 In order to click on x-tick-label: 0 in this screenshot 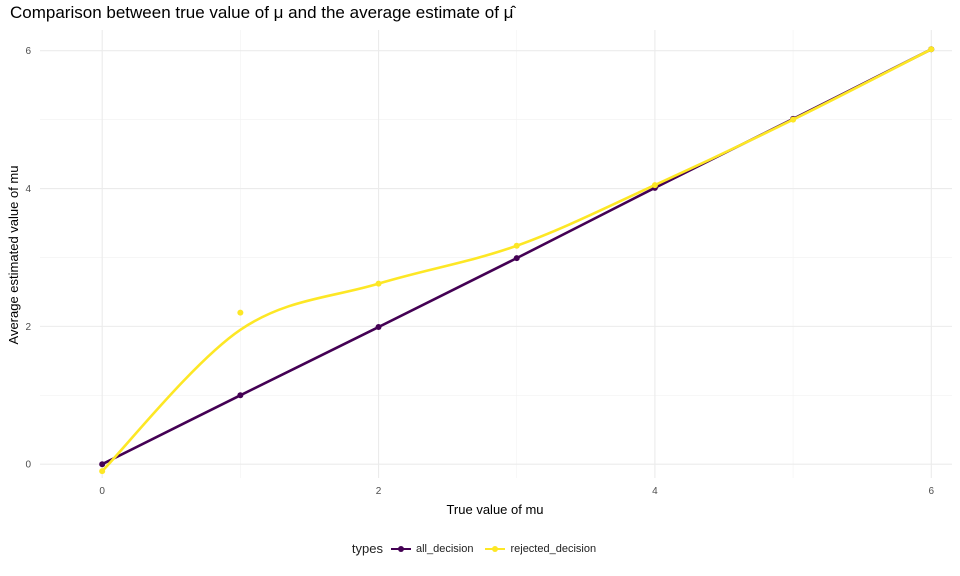, I will do `click(102, 491)`.